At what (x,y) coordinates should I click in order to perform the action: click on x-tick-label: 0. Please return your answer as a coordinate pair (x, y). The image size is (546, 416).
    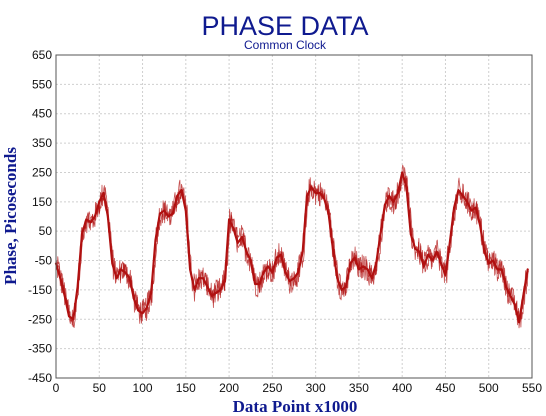
    Looking at the image, I should click on (56, 388).